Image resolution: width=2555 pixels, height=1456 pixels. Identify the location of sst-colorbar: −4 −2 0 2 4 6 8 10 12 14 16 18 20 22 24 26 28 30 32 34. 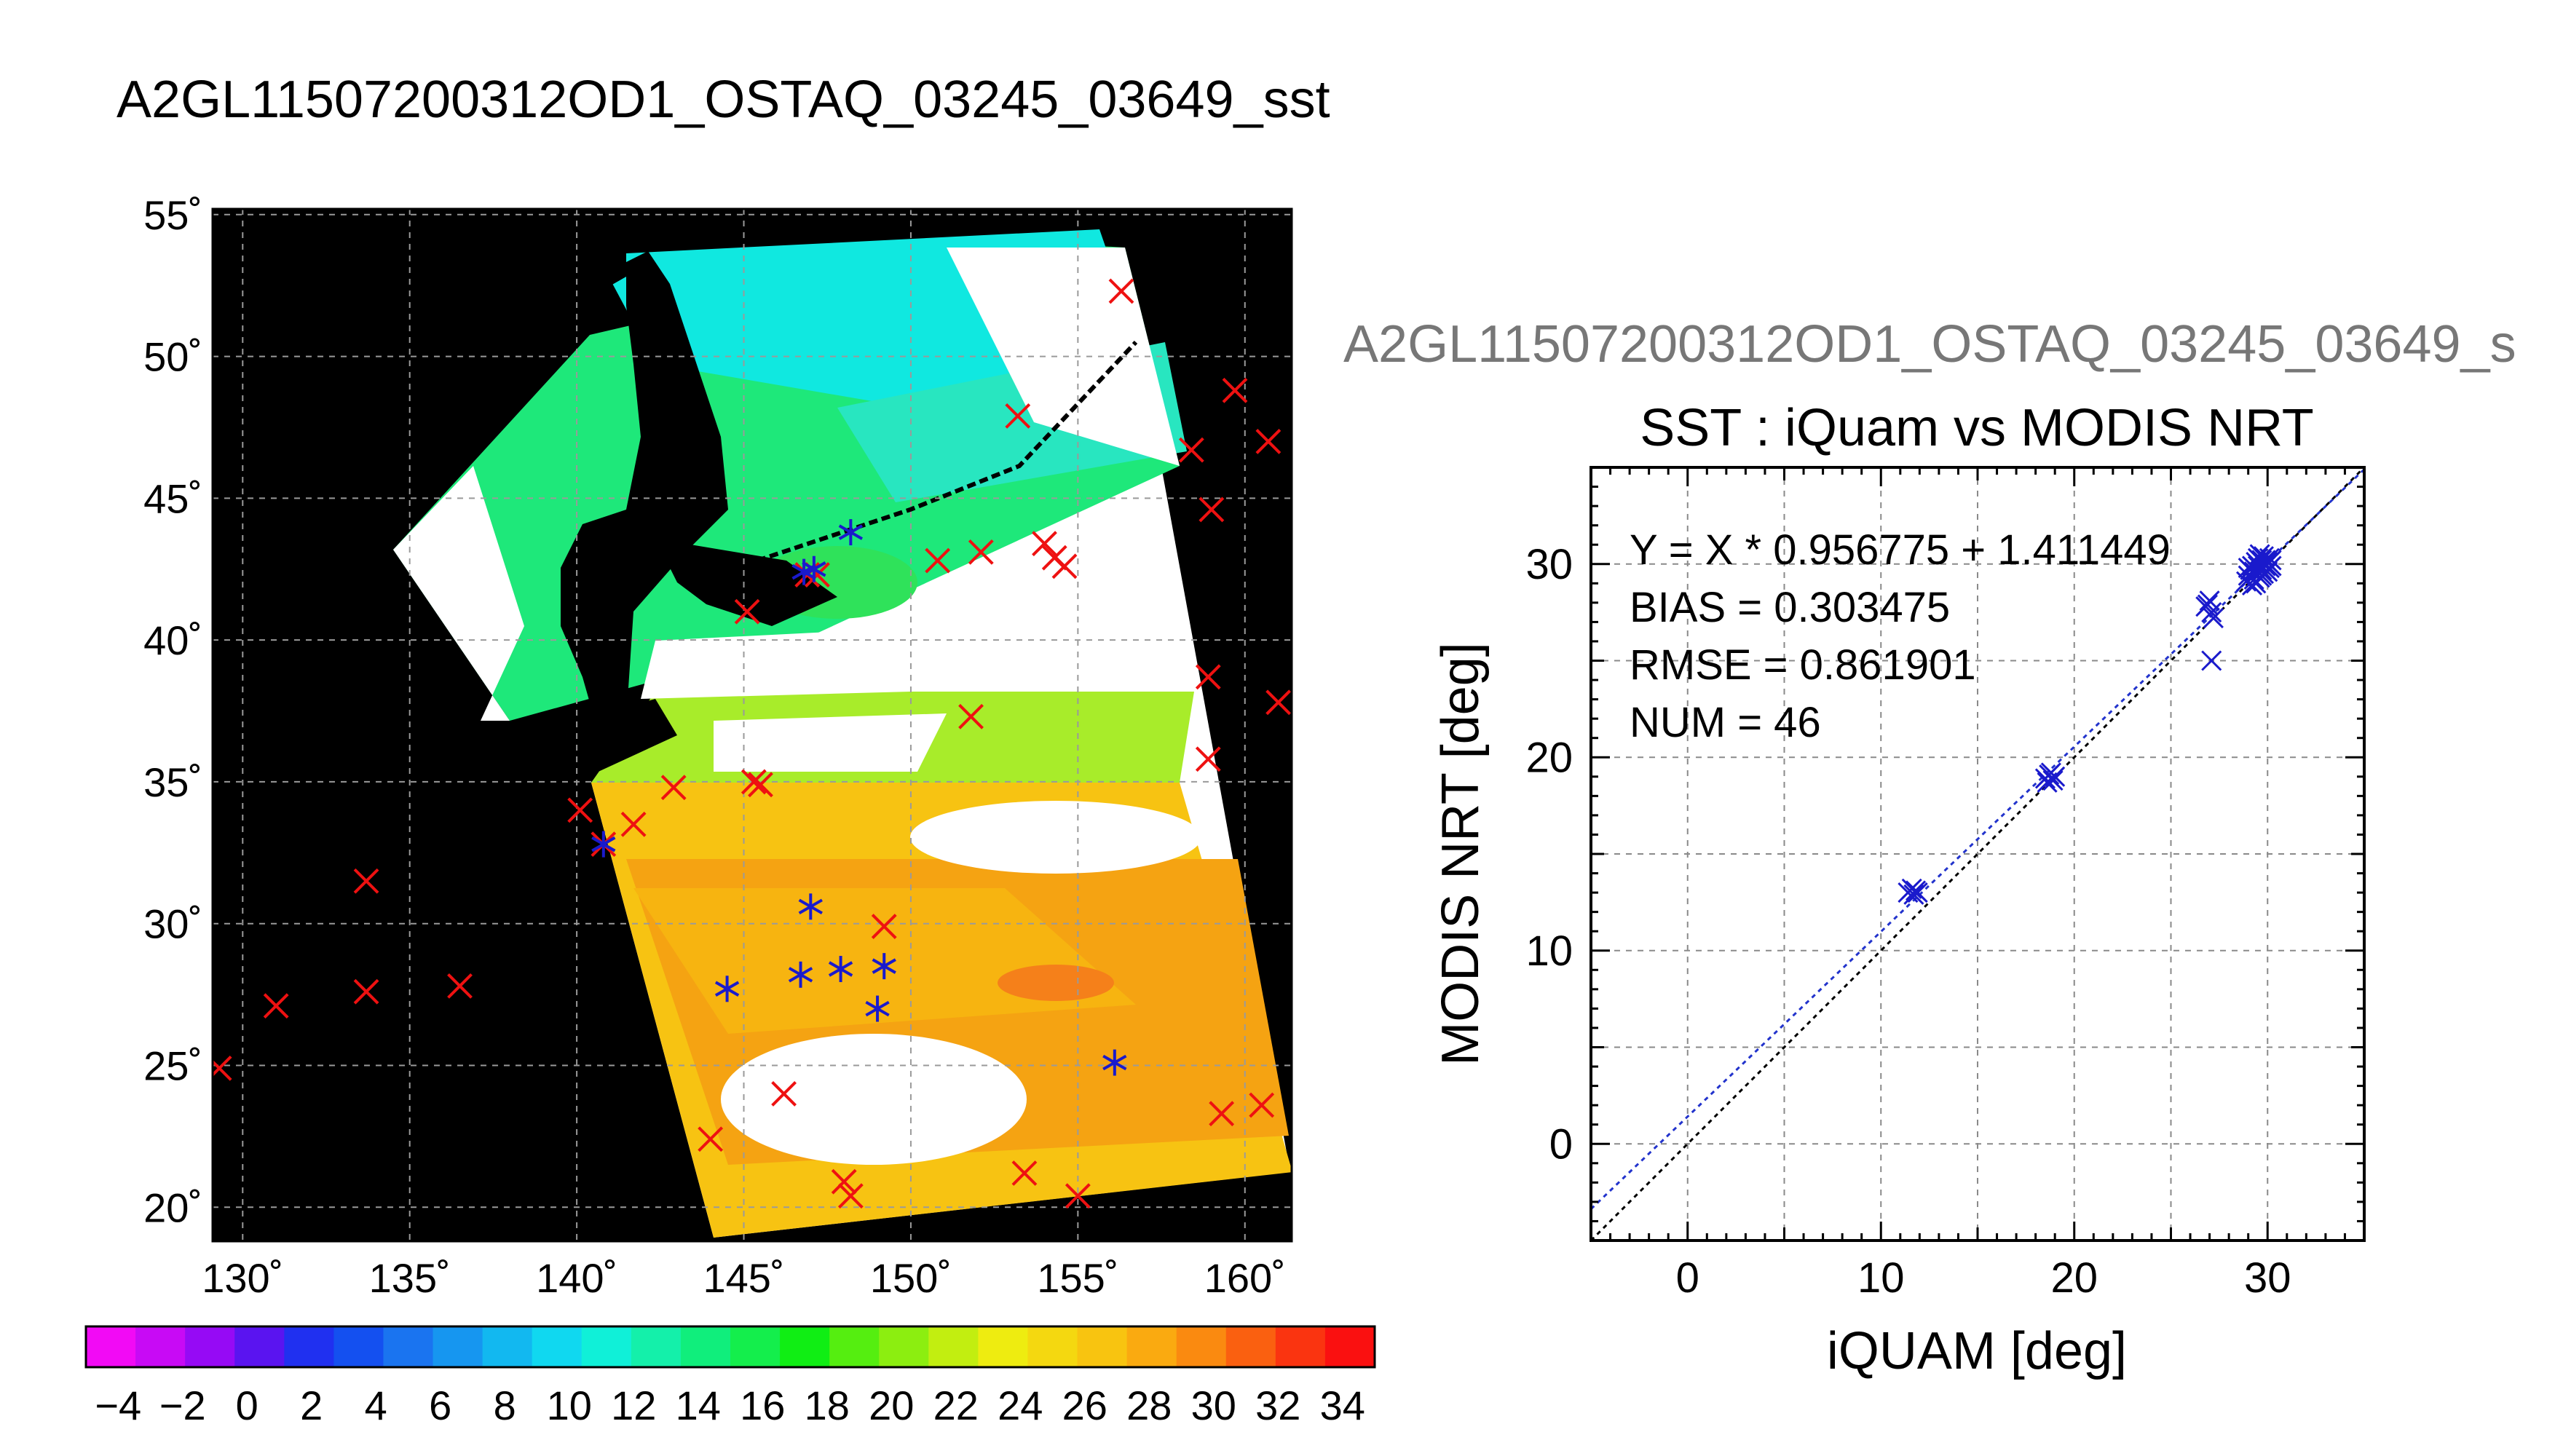
(730, 1376).